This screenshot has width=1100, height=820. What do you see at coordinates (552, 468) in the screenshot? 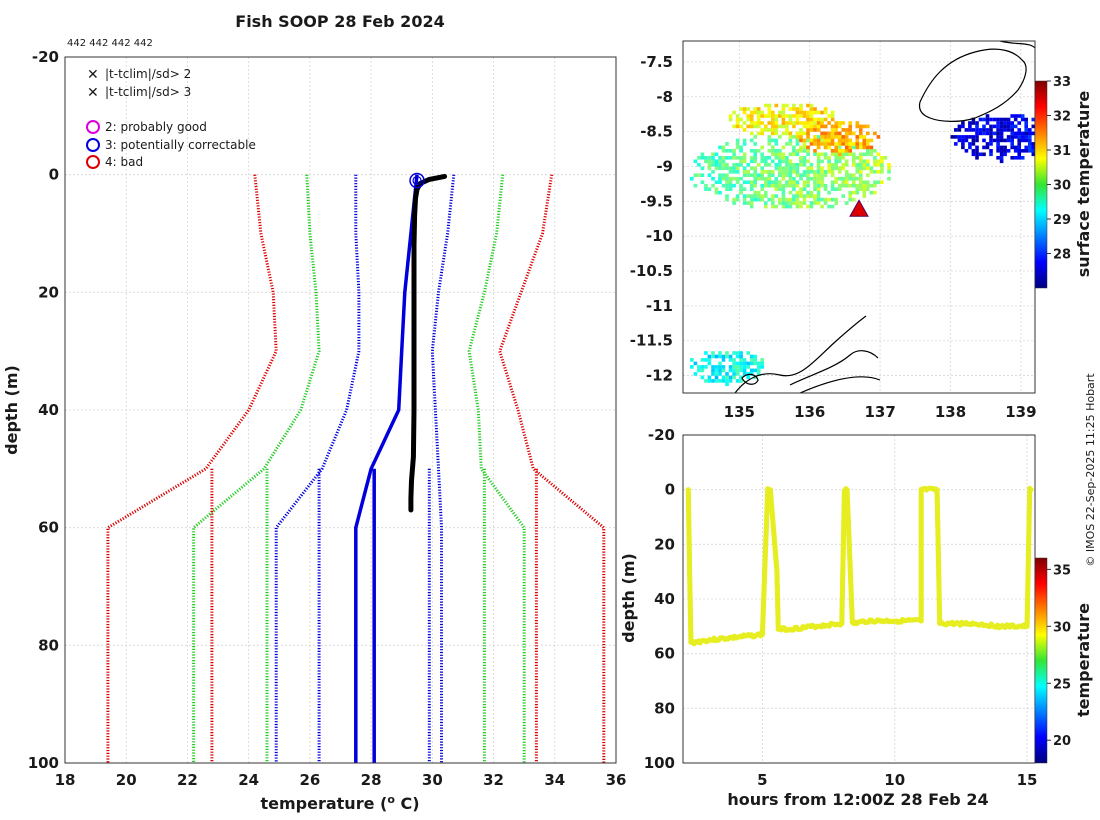
I see `profile-series-3-sd-high` at bounding box center [552, 468].